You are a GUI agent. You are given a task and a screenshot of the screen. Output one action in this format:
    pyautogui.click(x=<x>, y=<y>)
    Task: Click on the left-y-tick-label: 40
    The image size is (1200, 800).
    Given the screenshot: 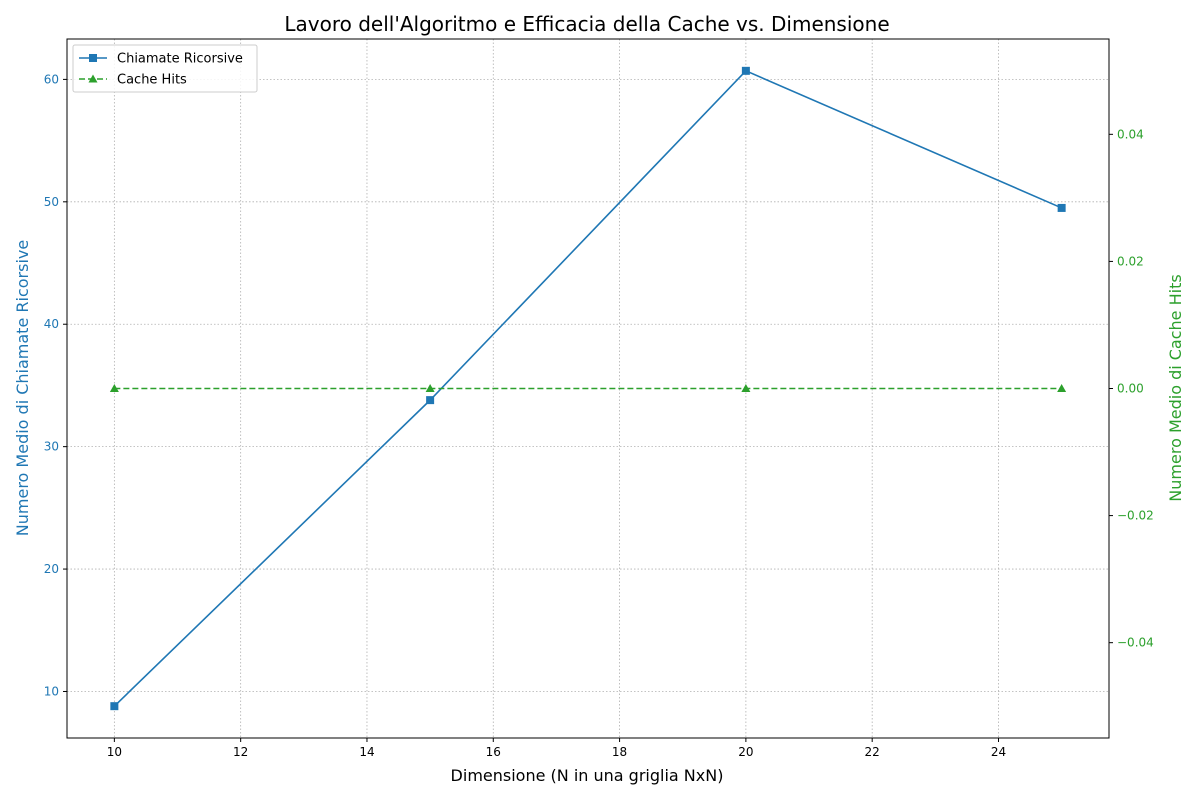 What is the action you would take?
    pyautogui.click(x=51, y=324)
    